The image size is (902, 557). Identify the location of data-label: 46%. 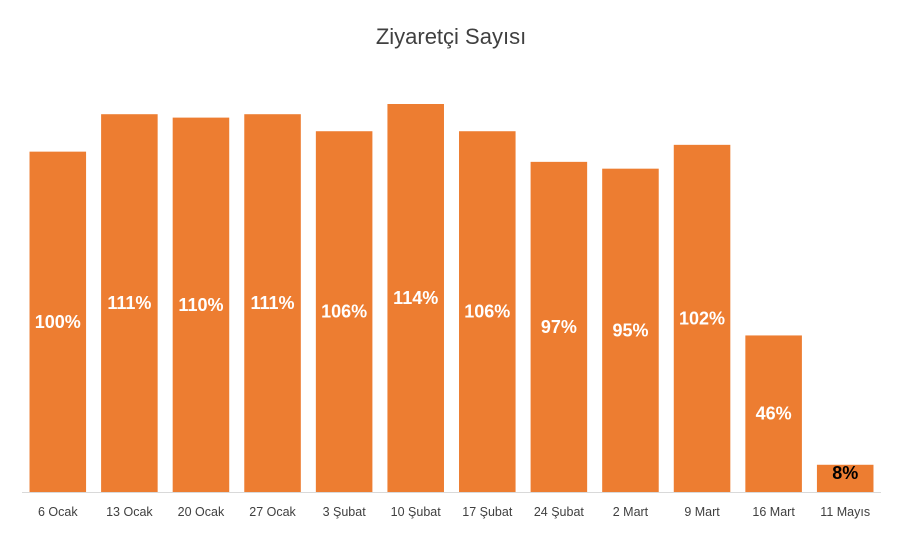
(774, 414).